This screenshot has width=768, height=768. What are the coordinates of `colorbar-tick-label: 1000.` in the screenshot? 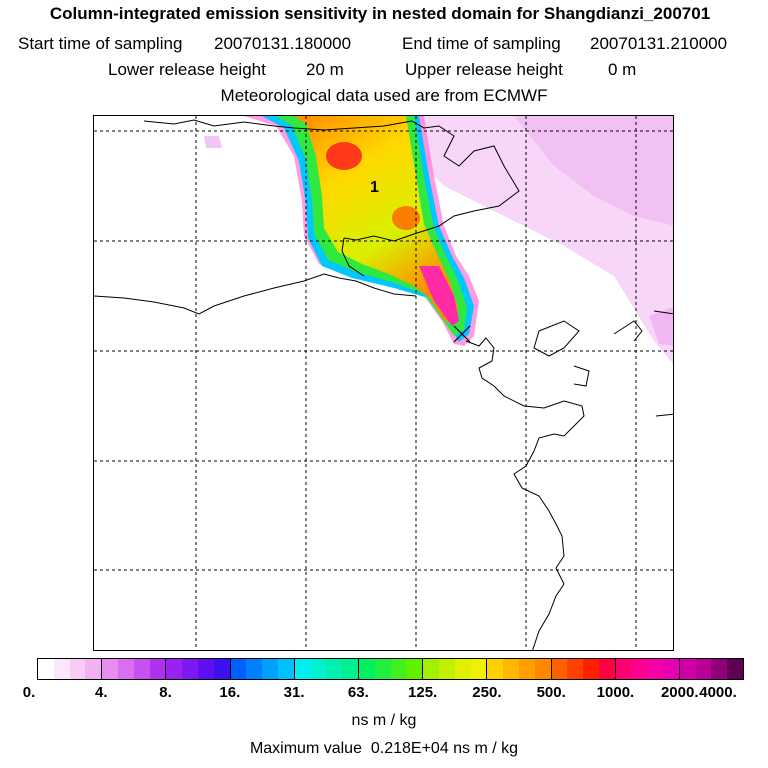 It's located at (615, 692).